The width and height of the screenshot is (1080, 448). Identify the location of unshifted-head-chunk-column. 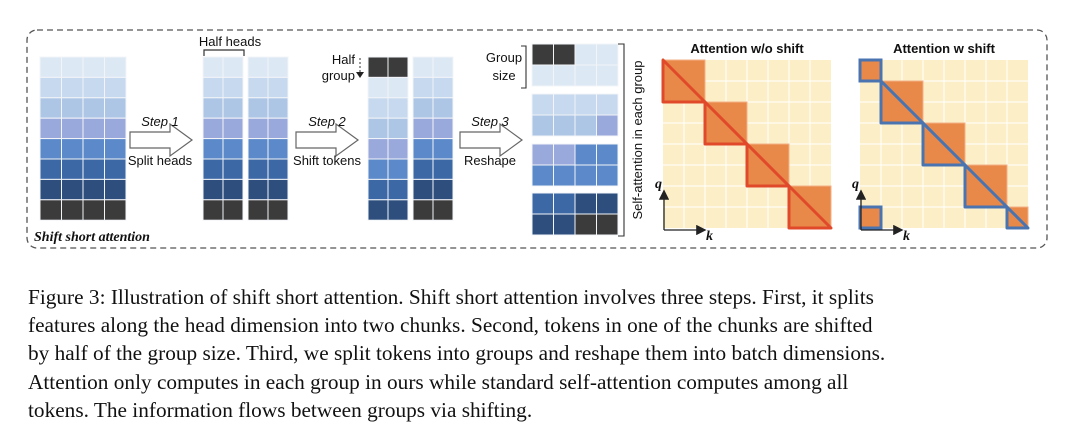
(433, 138).